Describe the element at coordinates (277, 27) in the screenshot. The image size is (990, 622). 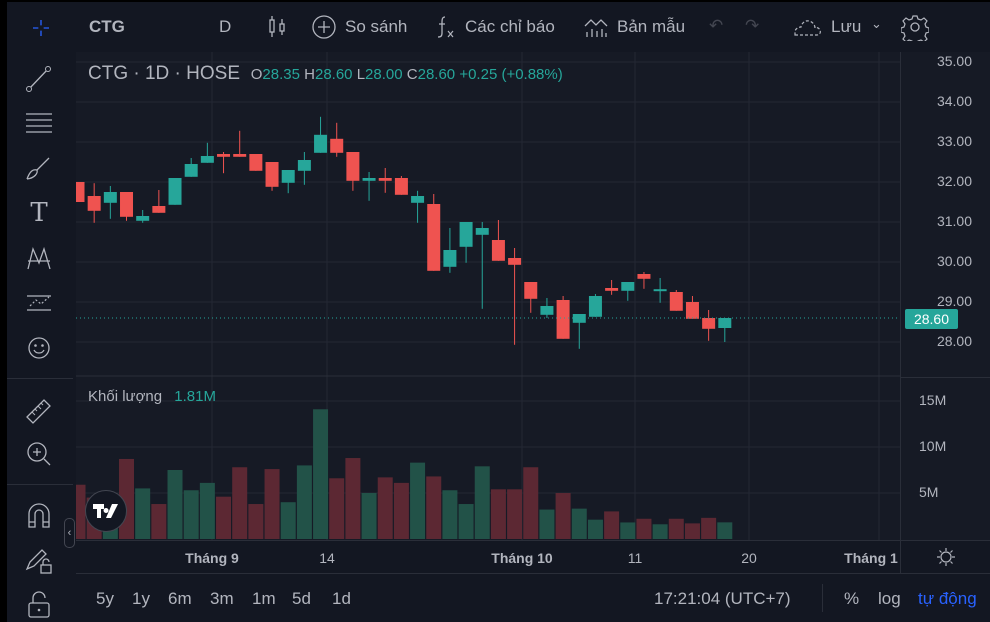
I see `chart-type-button` at that location.